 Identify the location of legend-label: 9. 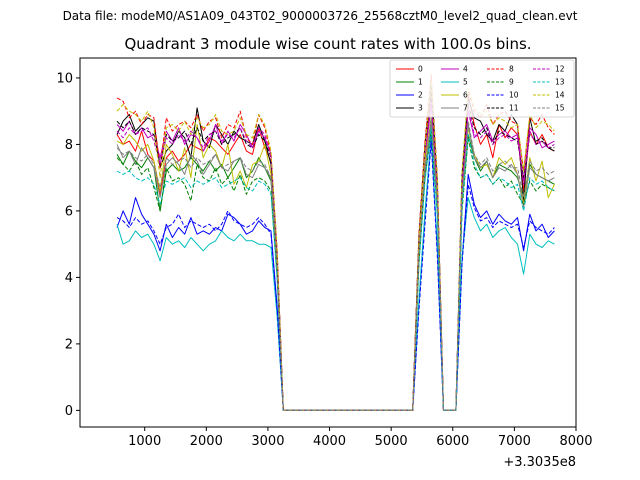
(511, 82).